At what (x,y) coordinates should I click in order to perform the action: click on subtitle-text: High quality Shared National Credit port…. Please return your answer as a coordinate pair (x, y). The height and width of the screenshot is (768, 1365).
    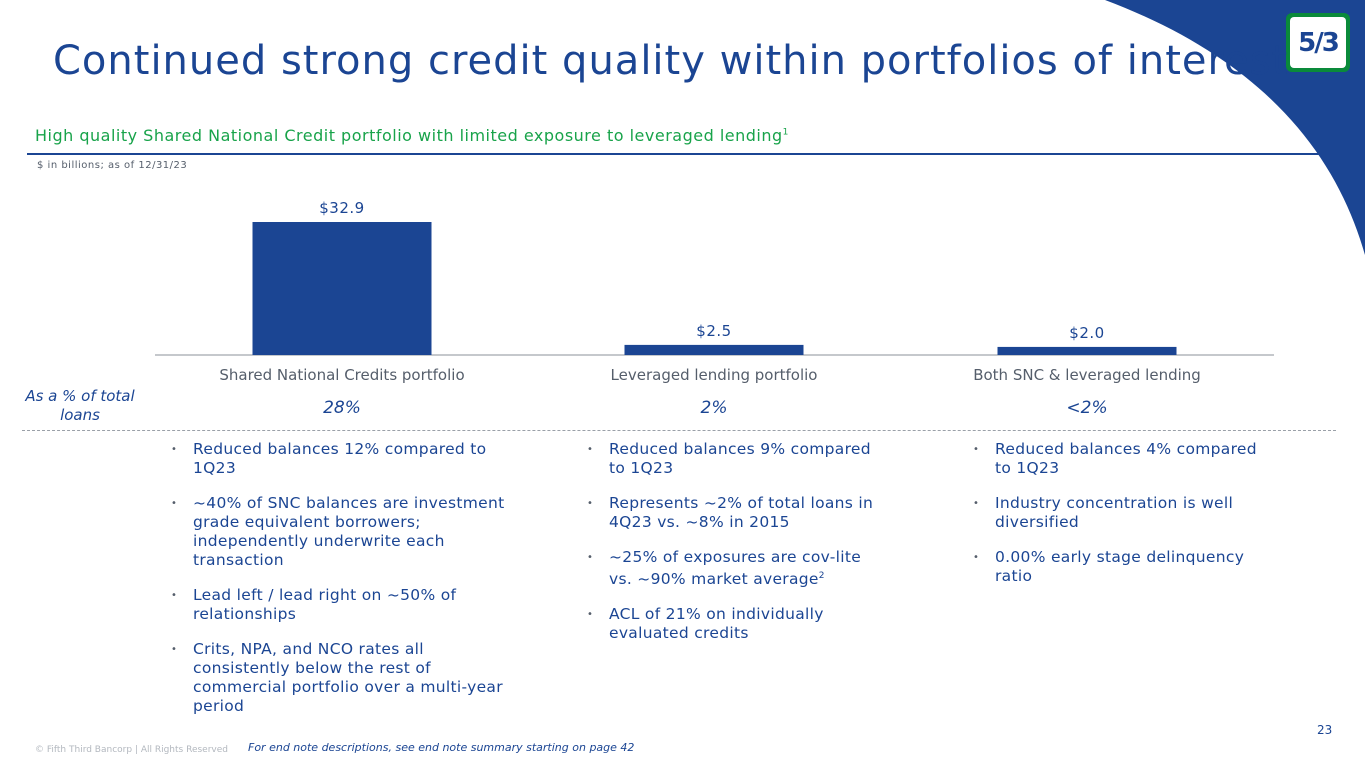
    Looking at the image, I should click on (409, 135).